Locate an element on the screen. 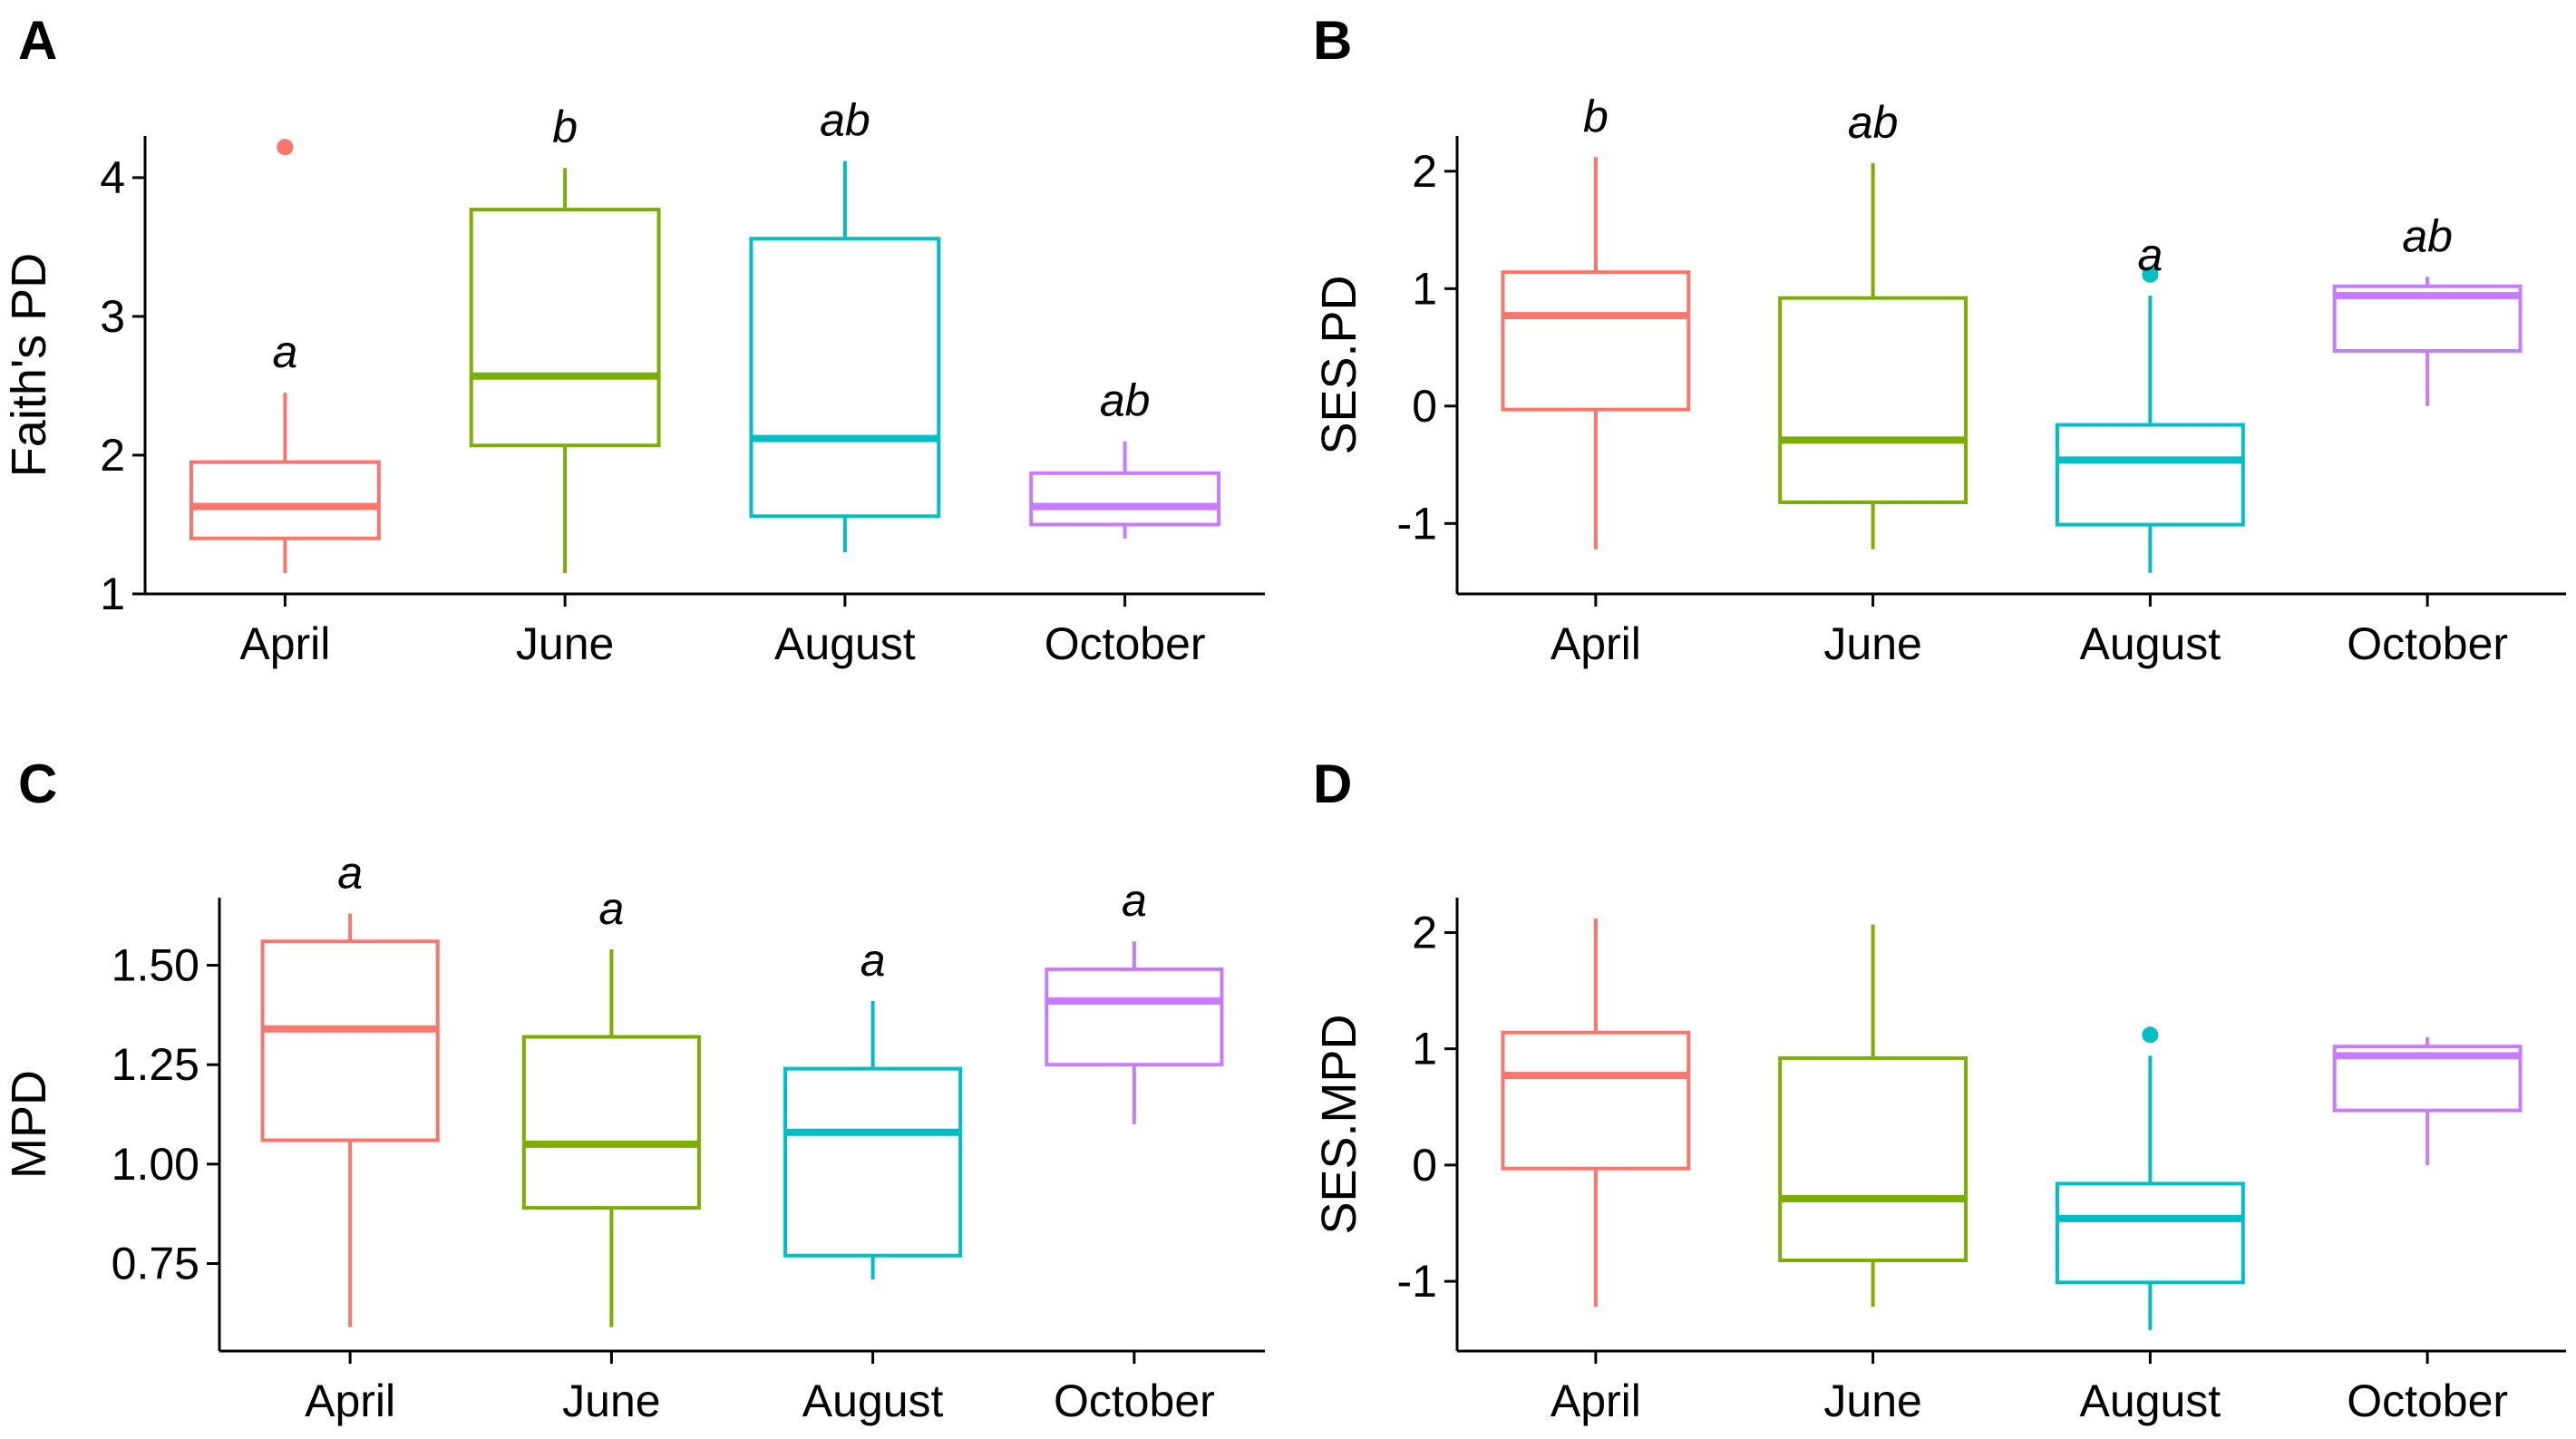  panel-letter: C is located at coordinates (37, 784).